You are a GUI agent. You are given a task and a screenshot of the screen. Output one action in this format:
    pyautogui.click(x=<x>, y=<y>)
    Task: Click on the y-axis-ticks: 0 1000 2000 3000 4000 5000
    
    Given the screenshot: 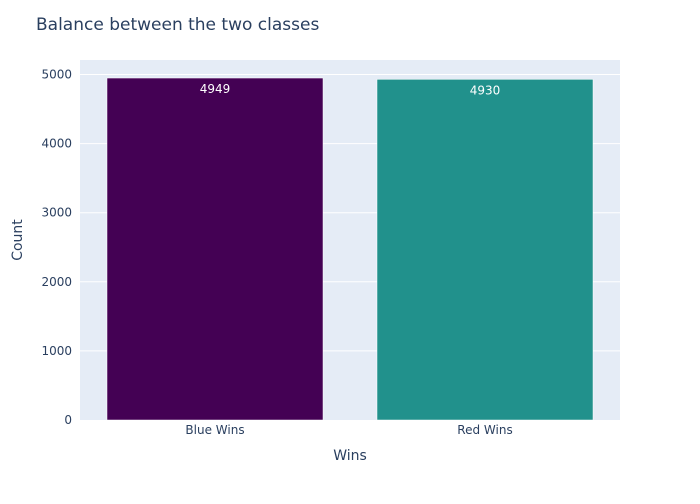 What is the action you would take?
    pyautogui.click(x=56, y=247)
    